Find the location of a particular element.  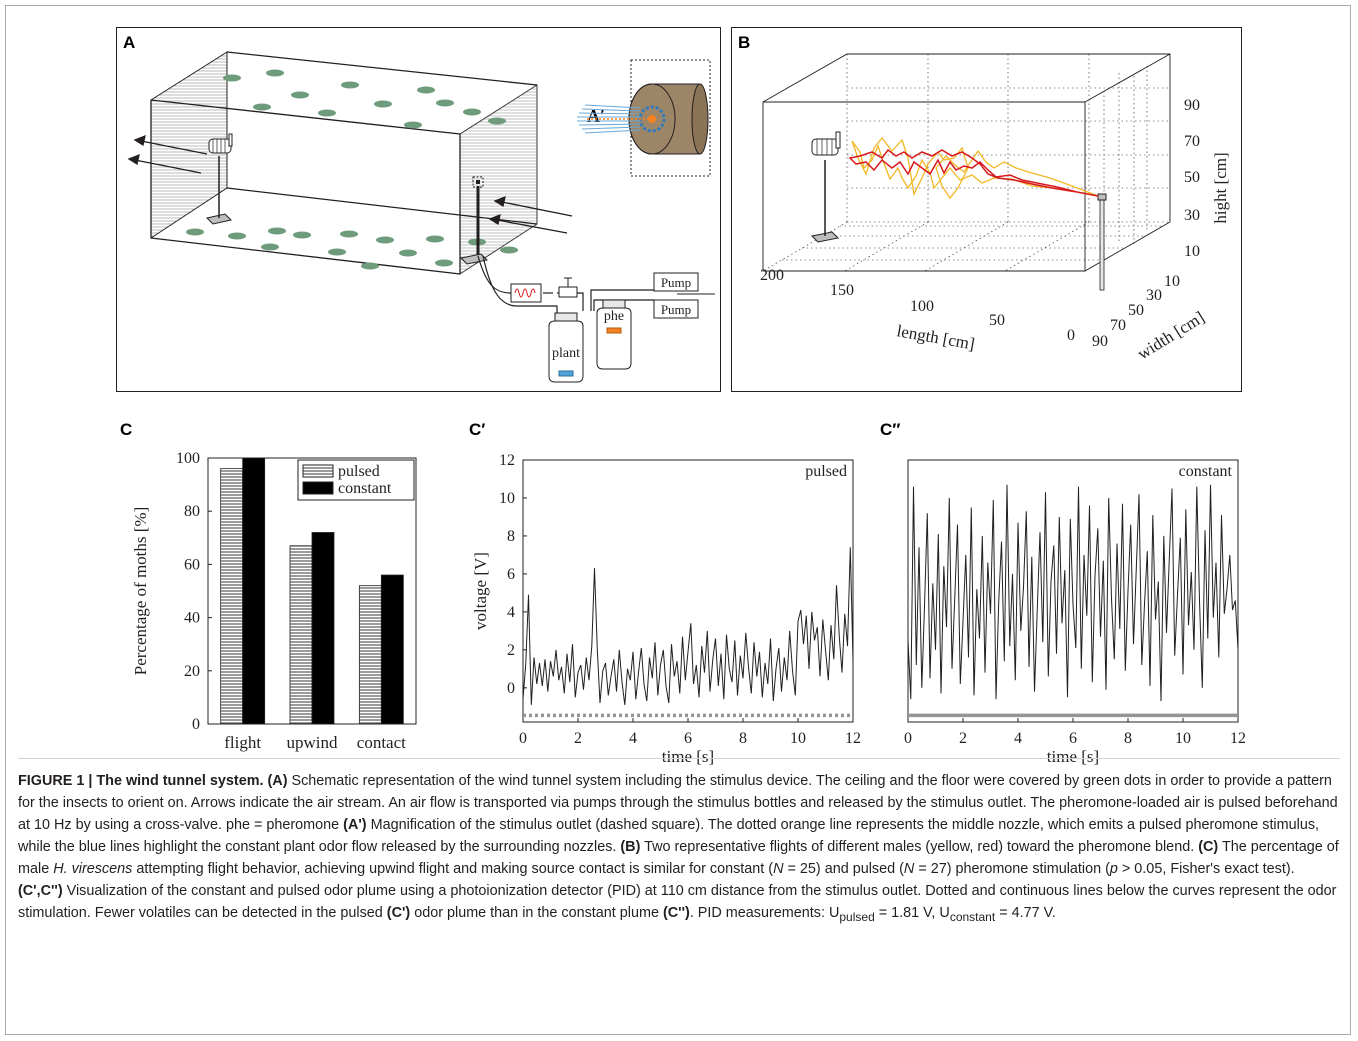

caption-u-const-sub: constant is located at coordinates (972, 916).